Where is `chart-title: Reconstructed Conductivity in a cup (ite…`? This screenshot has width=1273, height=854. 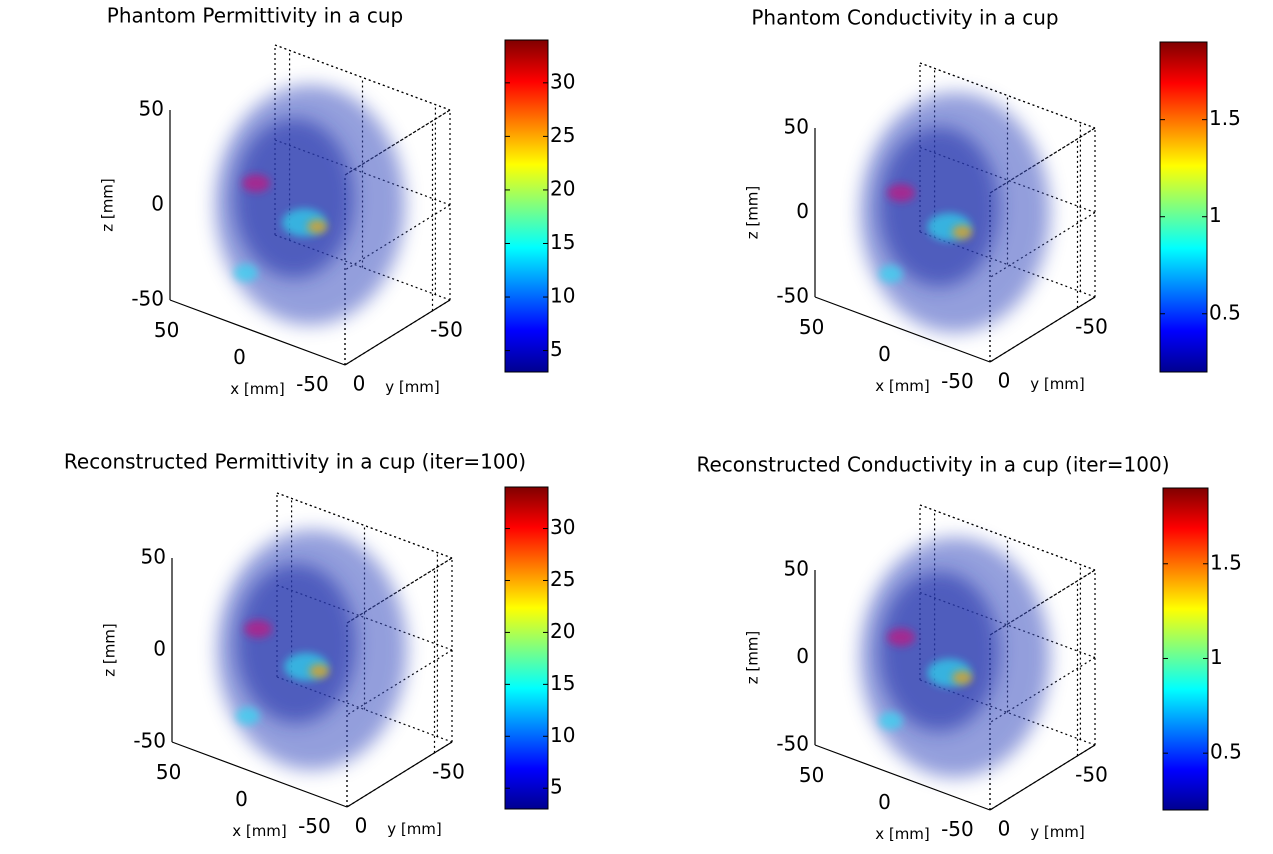 chart-title: Reconstructed Conductivity in a cup (ite… is located at coordinates (932, 465).